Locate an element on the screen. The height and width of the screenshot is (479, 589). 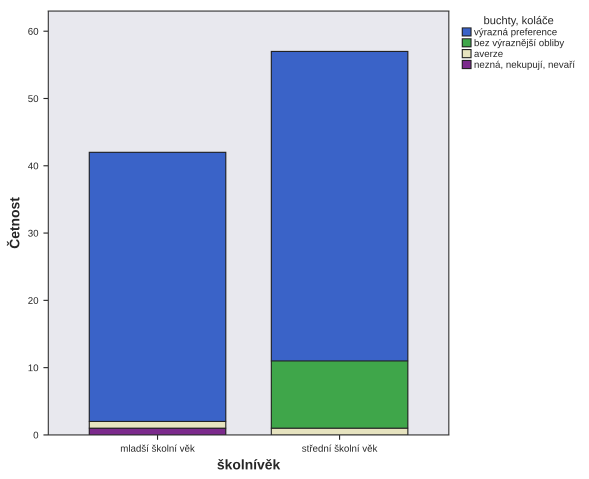
y-tick-label: 20 is located at coordinates (33, 300).